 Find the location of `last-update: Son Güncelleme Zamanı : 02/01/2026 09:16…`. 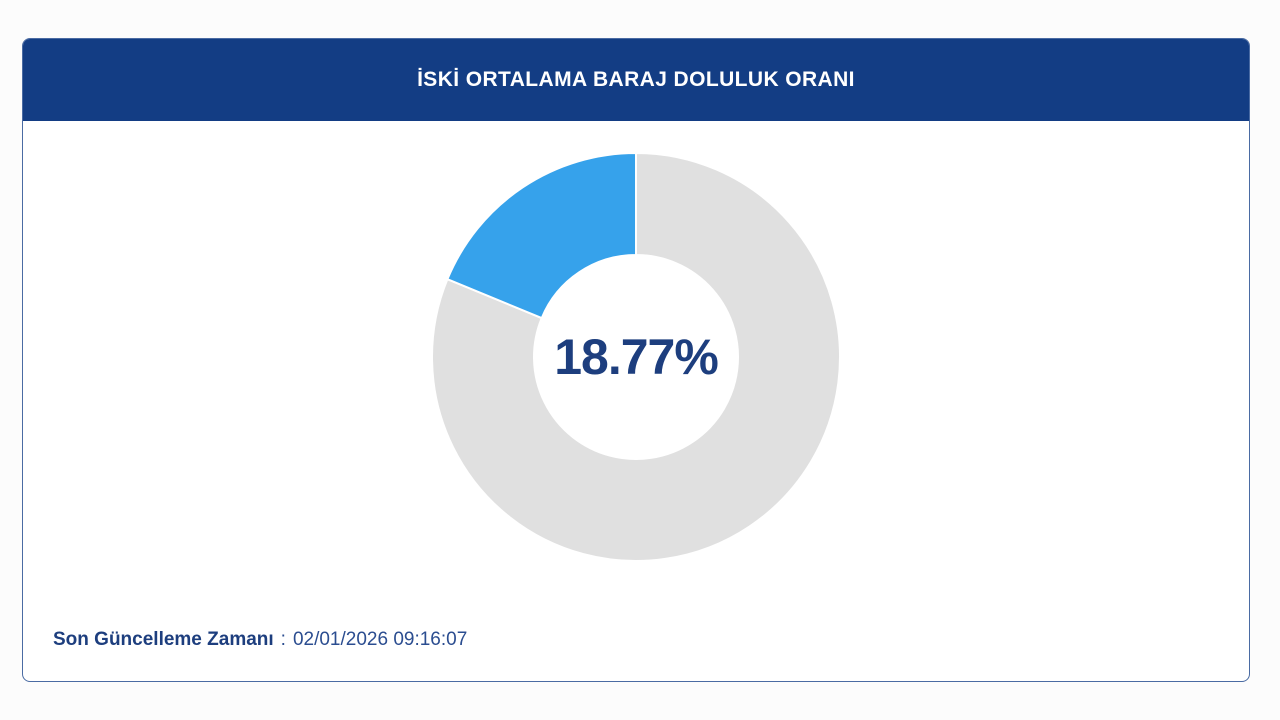

last-update: Son Güncelleme Zamanı : 02/01/2026 09:16… is located at coordinates (260, 640).